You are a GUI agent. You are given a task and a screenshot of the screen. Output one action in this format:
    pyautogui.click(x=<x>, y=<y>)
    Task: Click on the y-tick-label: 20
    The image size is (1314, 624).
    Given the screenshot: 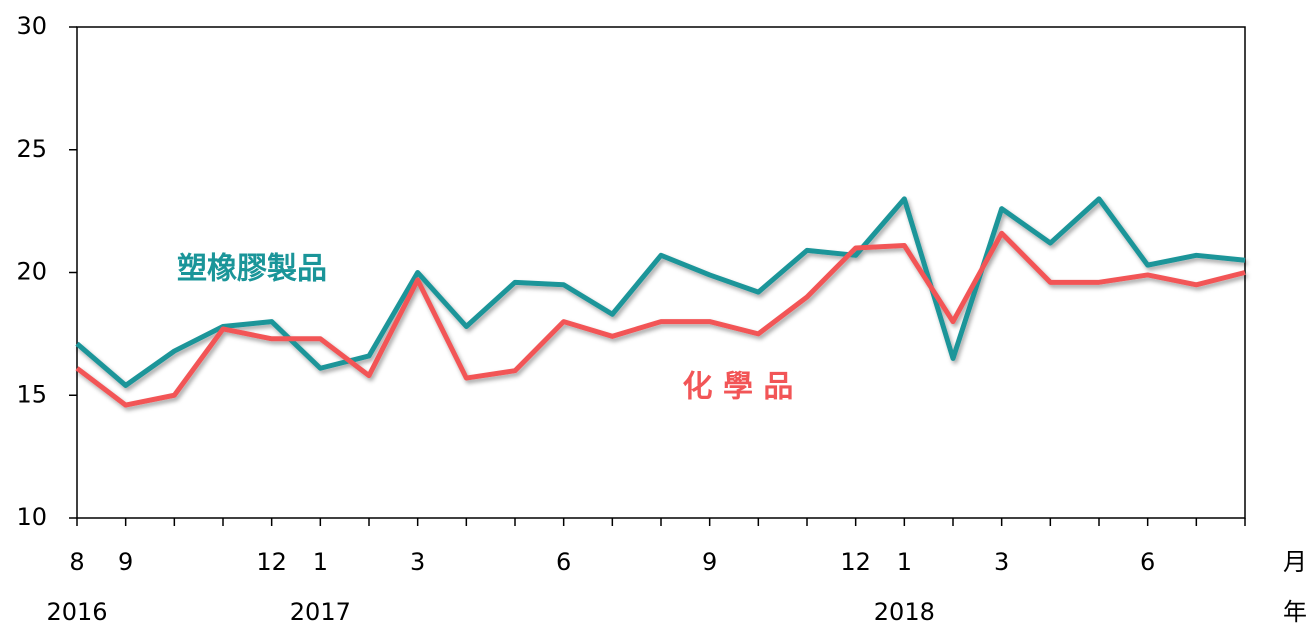 What is the action you would take?
    pyautogui.click(x=31, y=272)
    